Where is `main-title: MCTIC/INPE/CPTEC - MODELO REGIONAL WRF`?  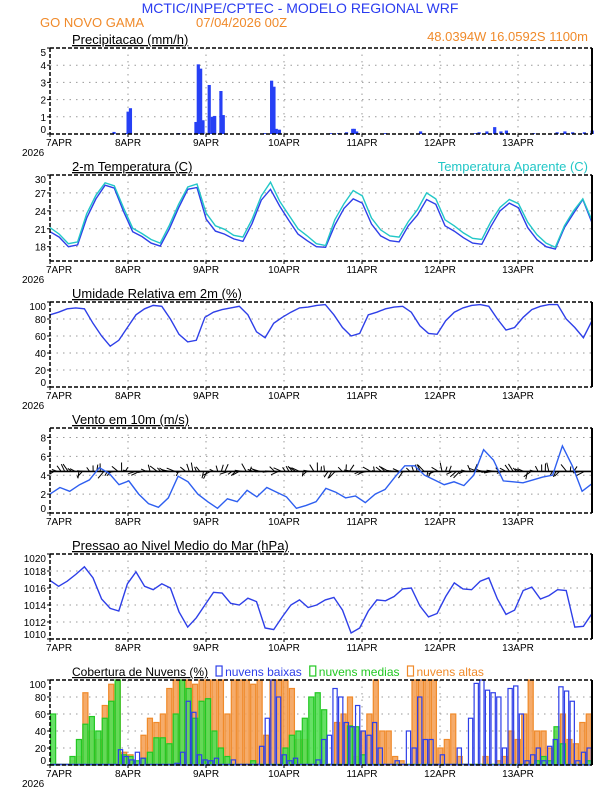
main-title: MCTIC/INPE/CPTEC - MODELO REGIONAL WRF is located at coordinates (300, 8).